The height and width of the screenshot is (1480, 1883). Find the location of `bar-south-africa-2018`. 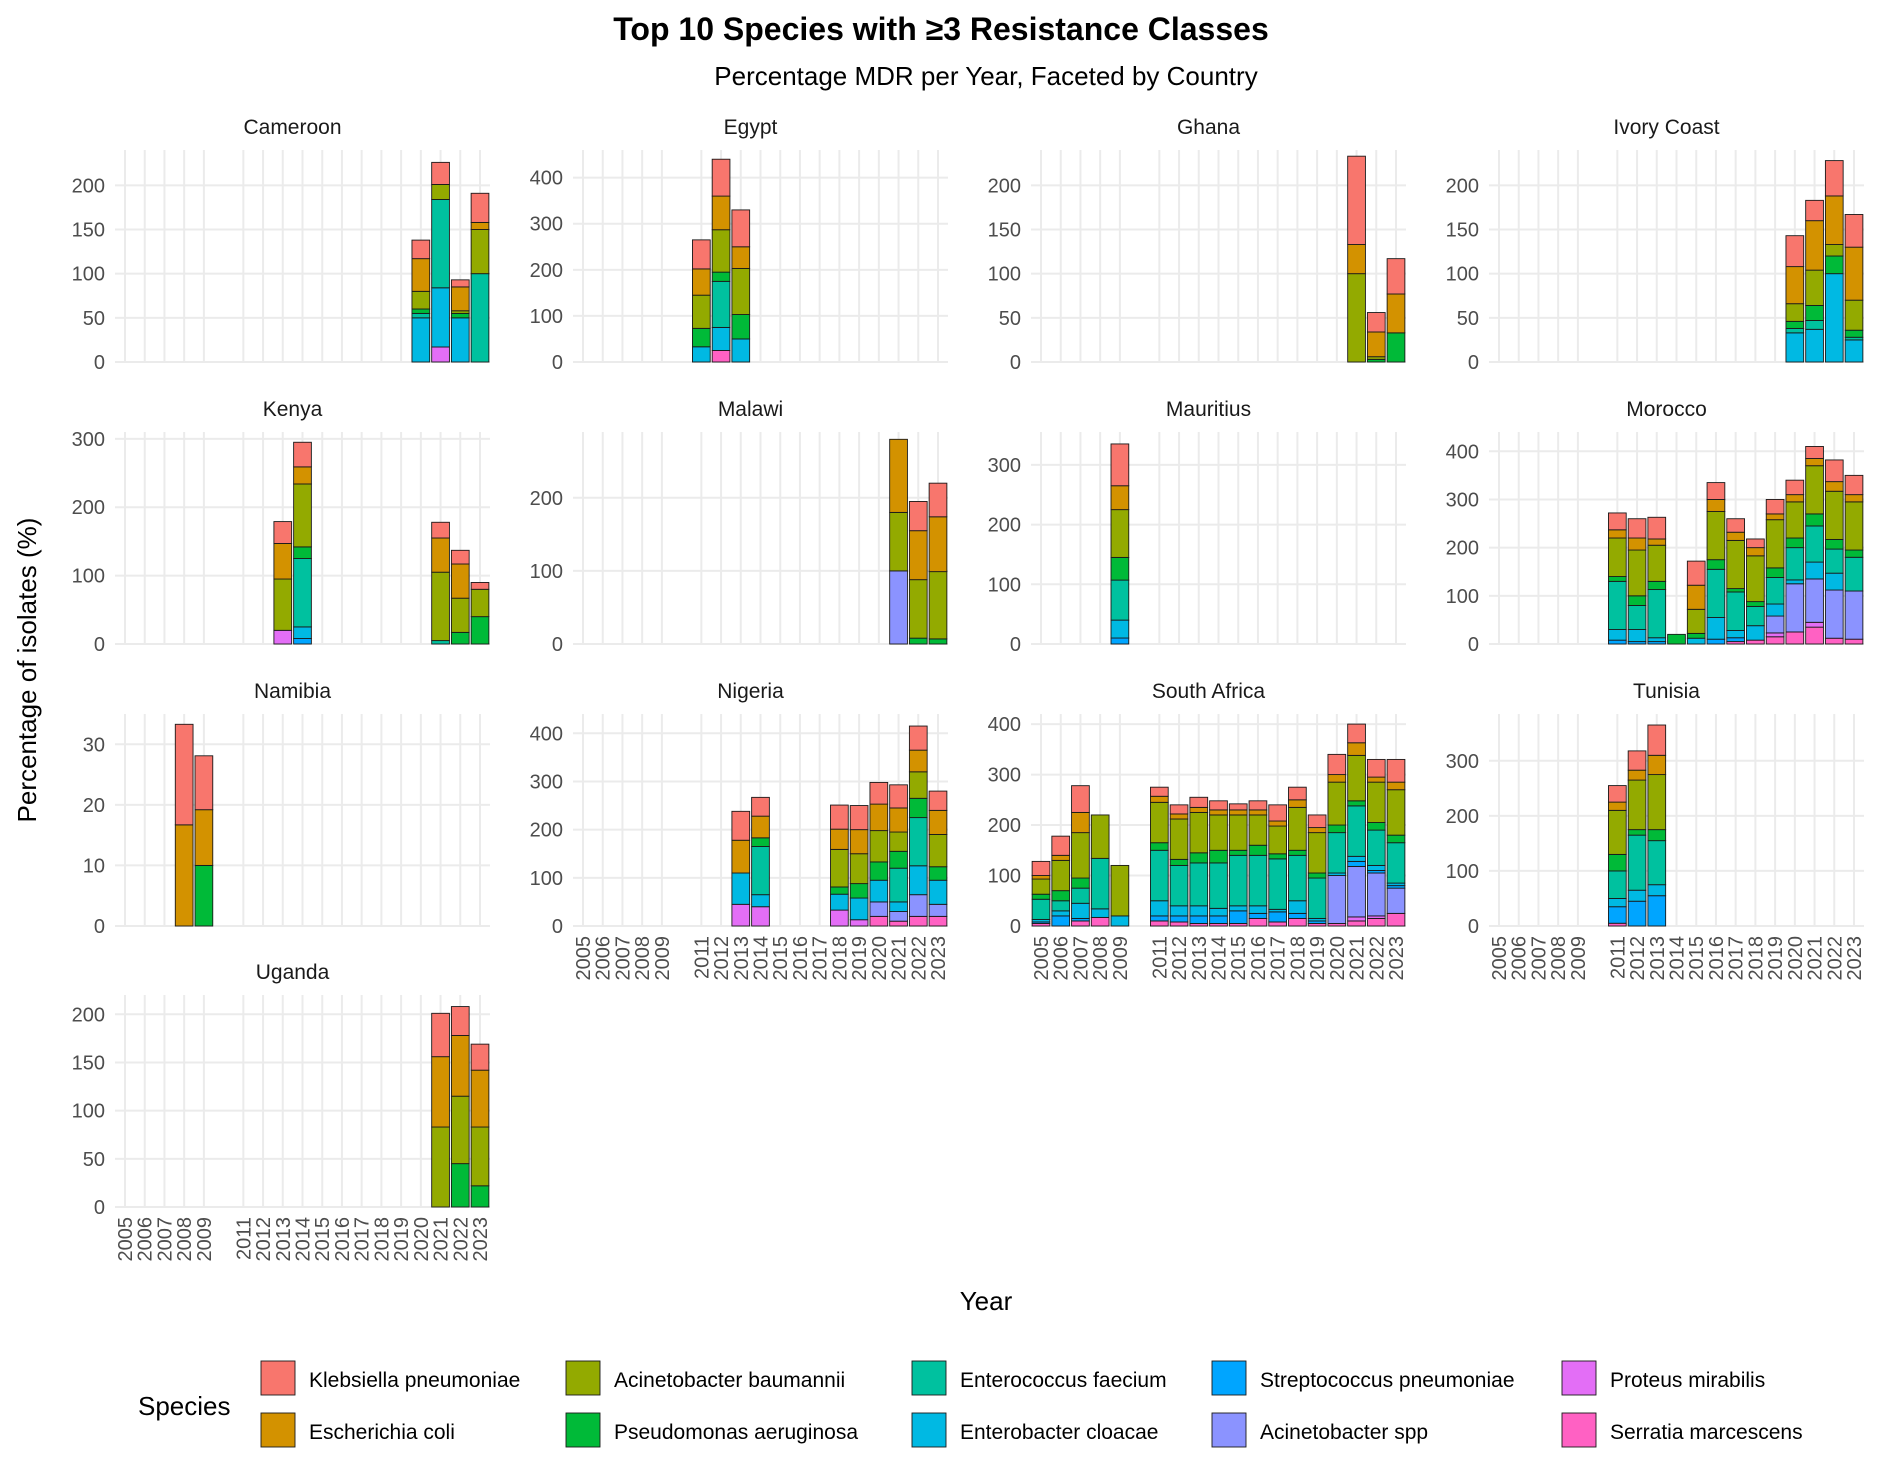

bar-south-africa-2018 is located at coordinates (1297, 856).